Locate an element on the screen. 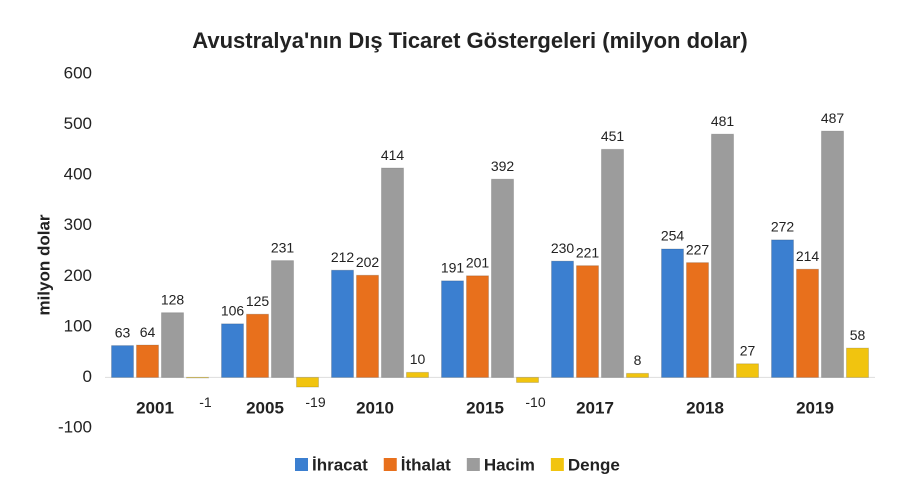 Image resolution: width=915 pixels, height=493 pixels. y-tick-label: 600 is located at coordinates (78, 72).